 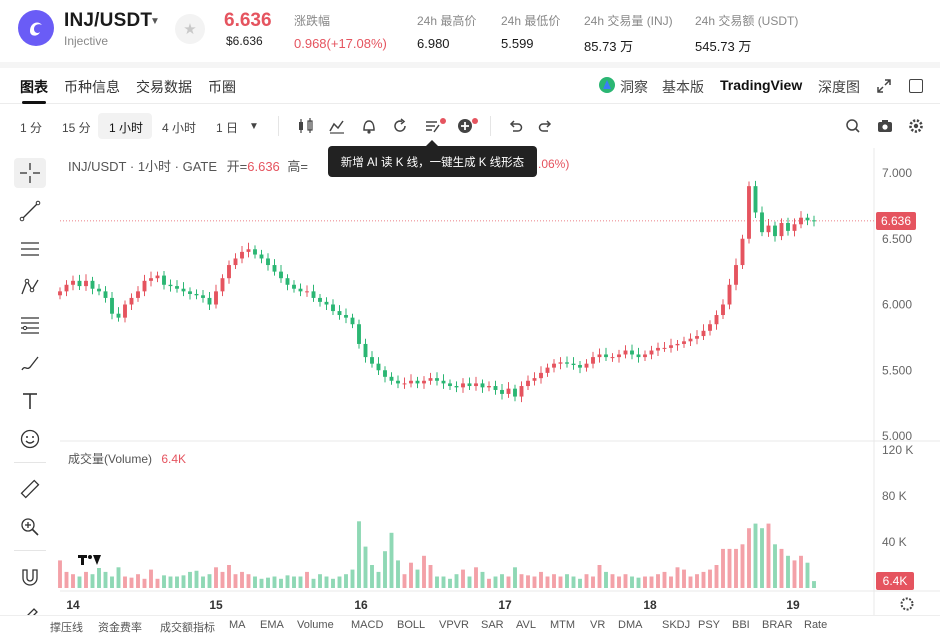 I want to click on horizontal-lines-tool-icon, so click(x=30, y=249).